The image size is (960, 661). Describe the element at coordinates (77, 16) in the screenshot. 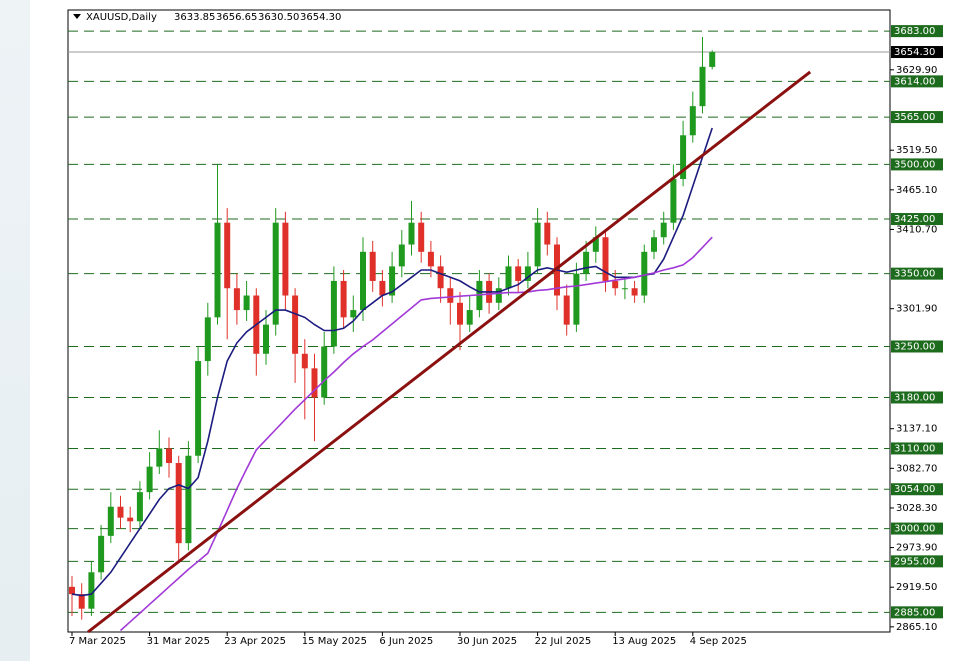

I see `symbol-arrow` at that location.